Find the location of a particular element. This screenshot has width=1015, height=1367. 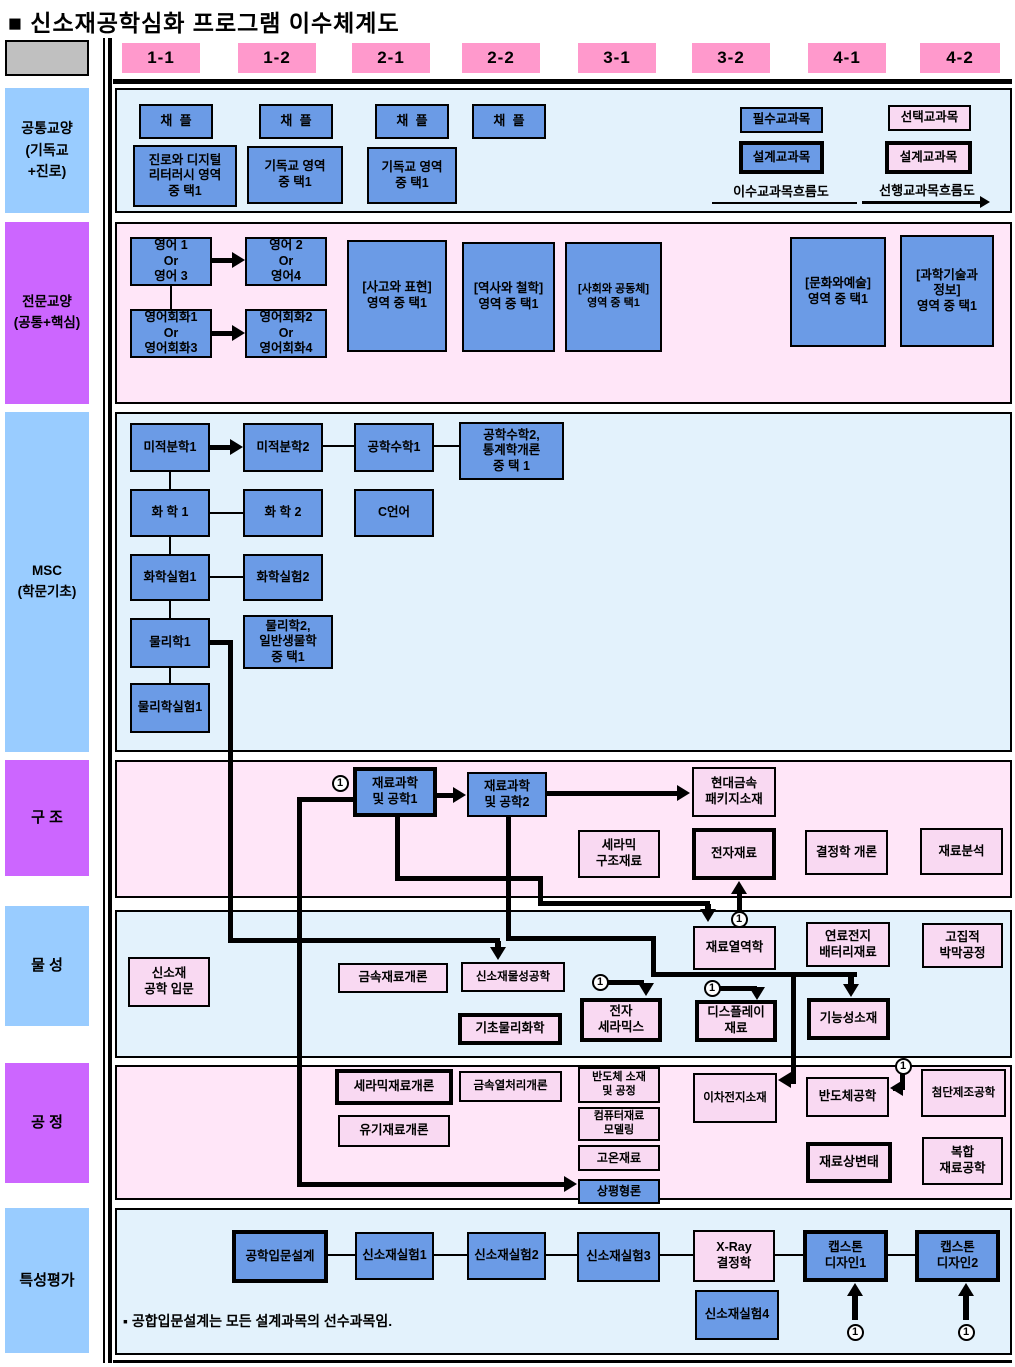

course-box: 반도체 소재 및 공정 is located at coordinates (619, 1085).